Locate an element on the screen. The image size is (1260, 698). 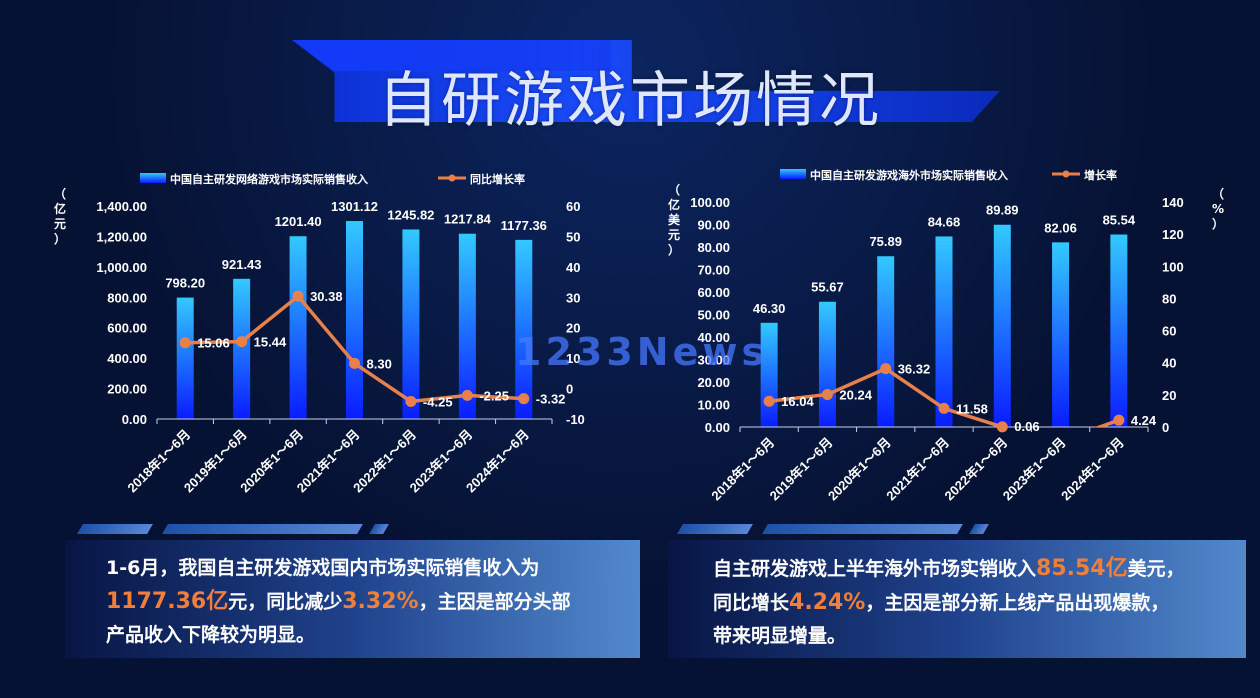
y-left-tick: 400.00 is located at coordinates (127, 358).